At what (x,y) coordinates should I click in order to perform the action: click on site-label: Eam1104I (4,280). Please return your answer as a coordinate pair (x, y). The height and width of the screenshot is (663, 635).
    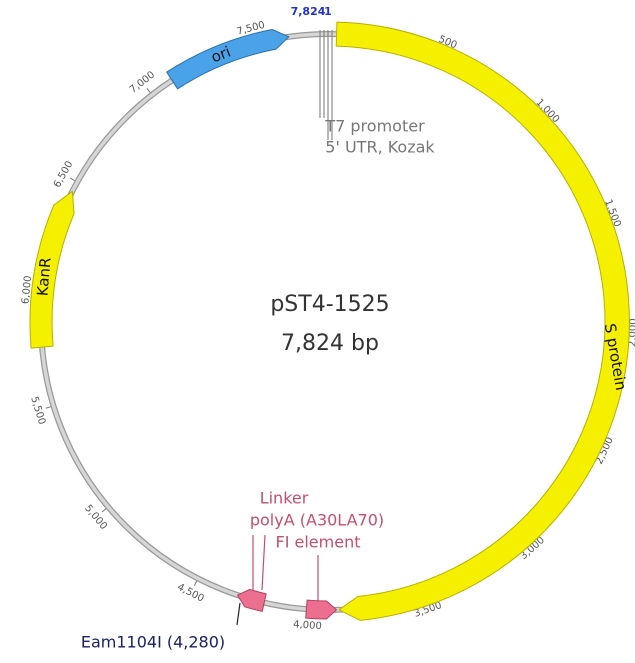
    Looking at the image, I should click on (153, 642).